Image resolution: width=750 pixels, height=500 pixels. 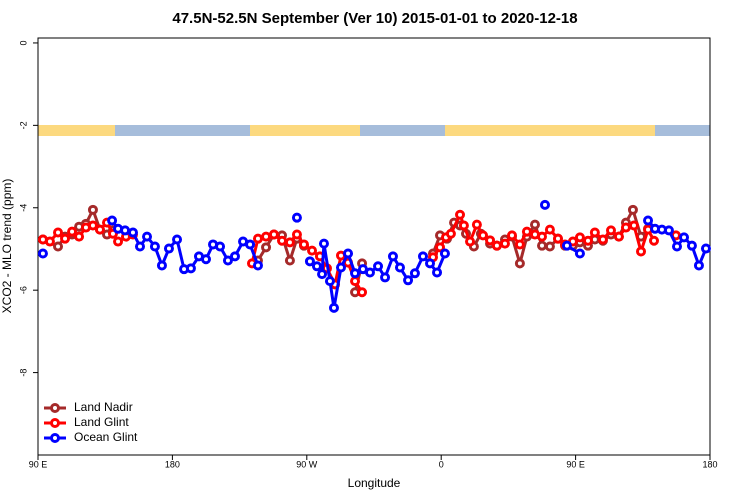 What do you see at coordinates (23, 290) in the screenshot?
I see `y-tick-label: -6` at bounding box center [23, 290].